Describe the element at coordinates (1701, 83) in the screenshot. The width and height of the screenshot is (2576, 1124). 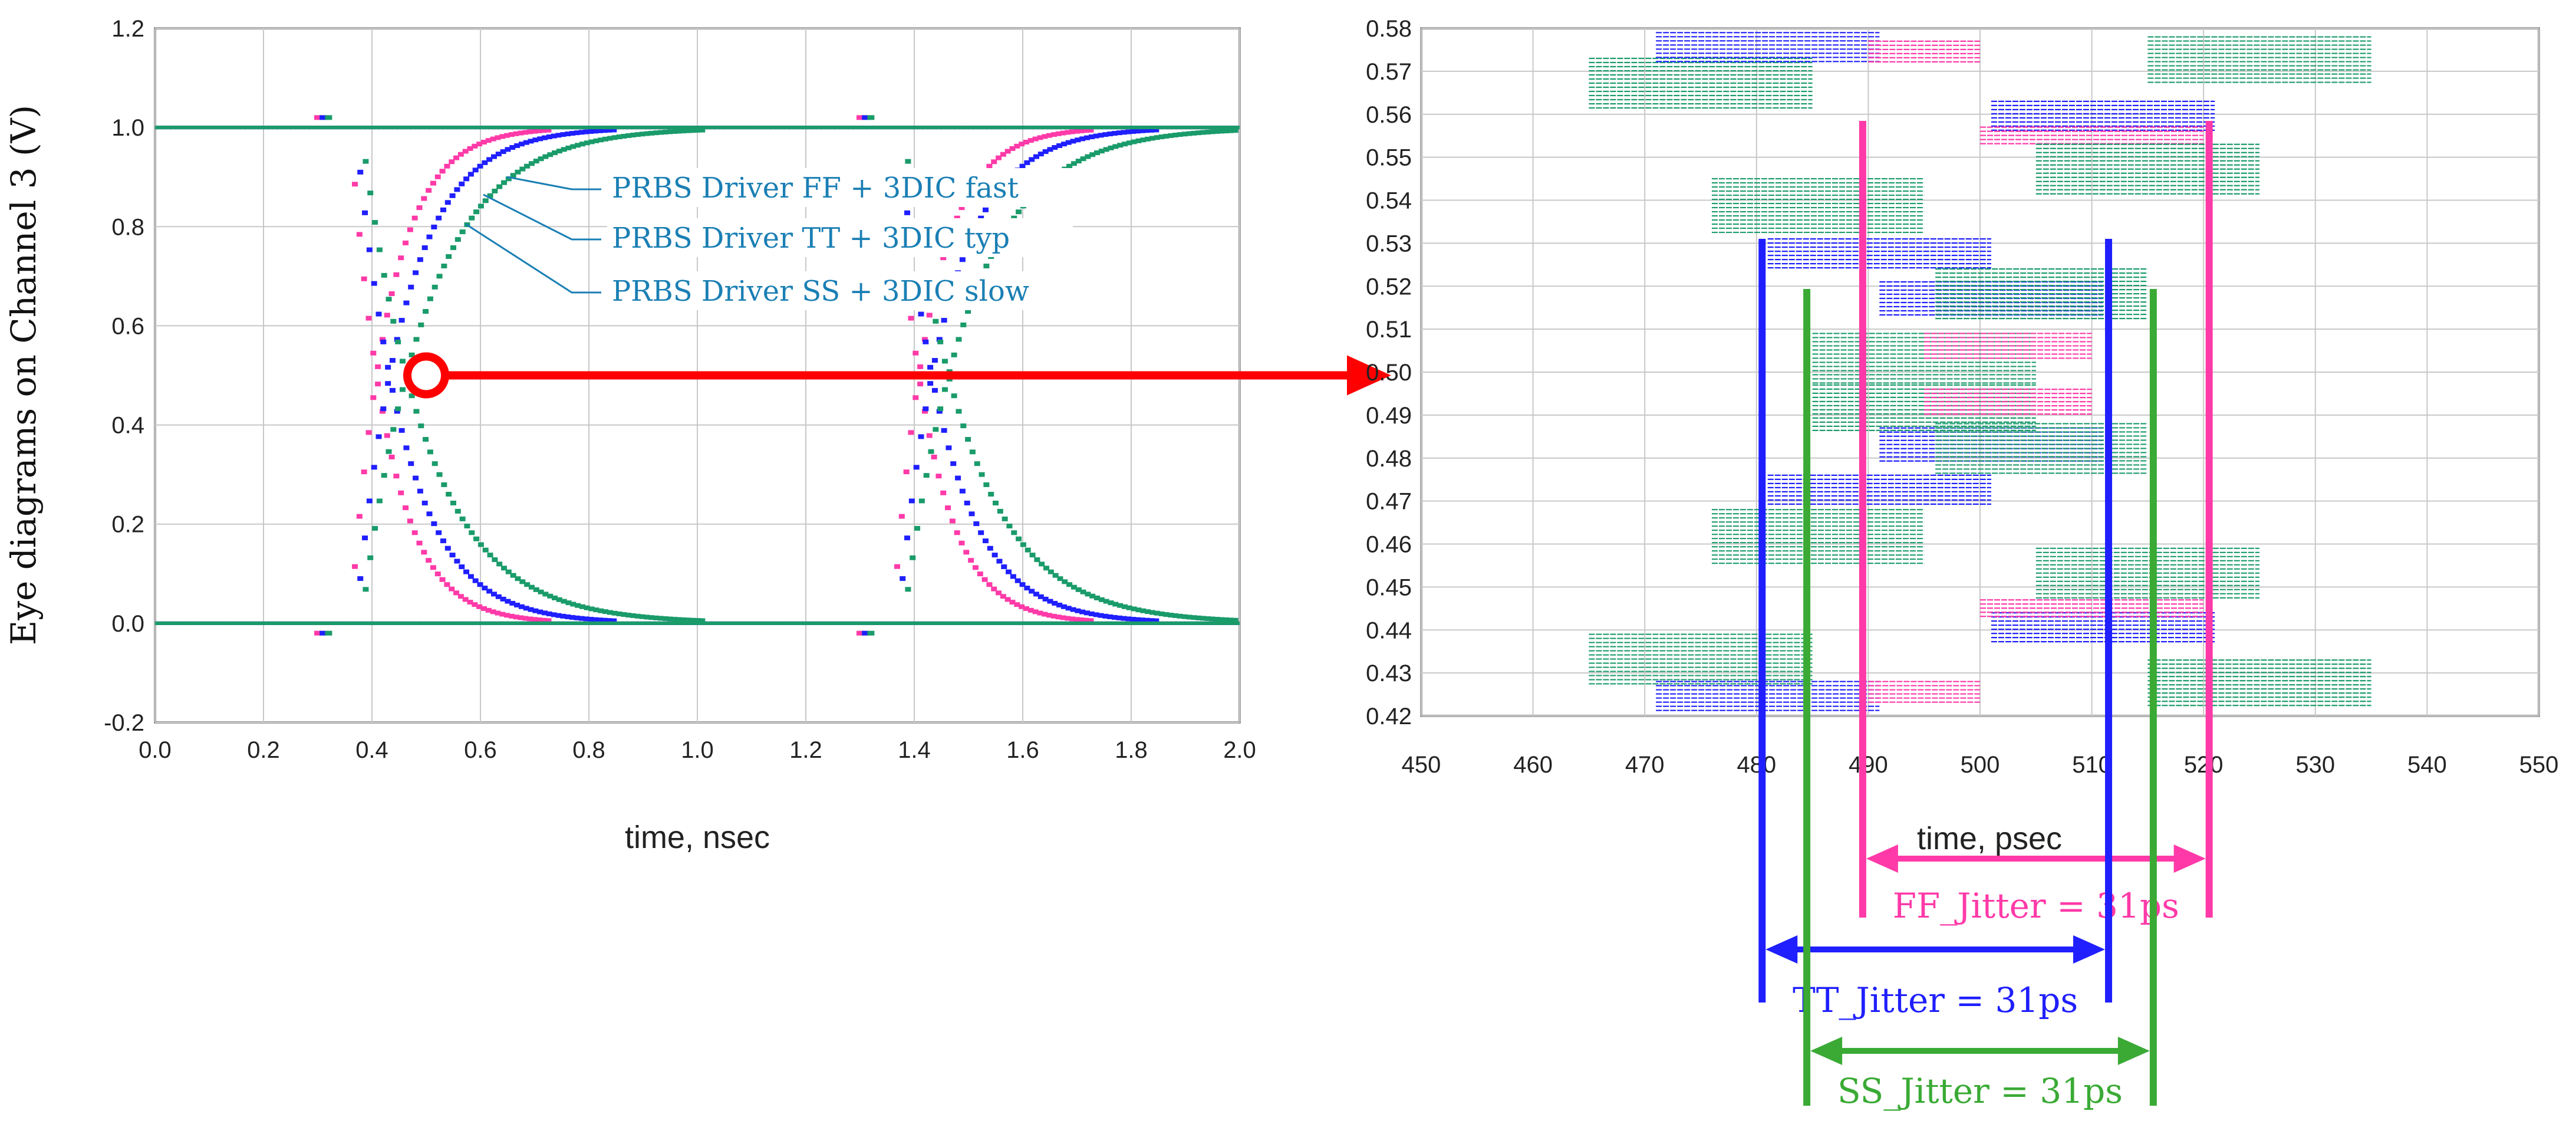
I see `band-ss` at that location.